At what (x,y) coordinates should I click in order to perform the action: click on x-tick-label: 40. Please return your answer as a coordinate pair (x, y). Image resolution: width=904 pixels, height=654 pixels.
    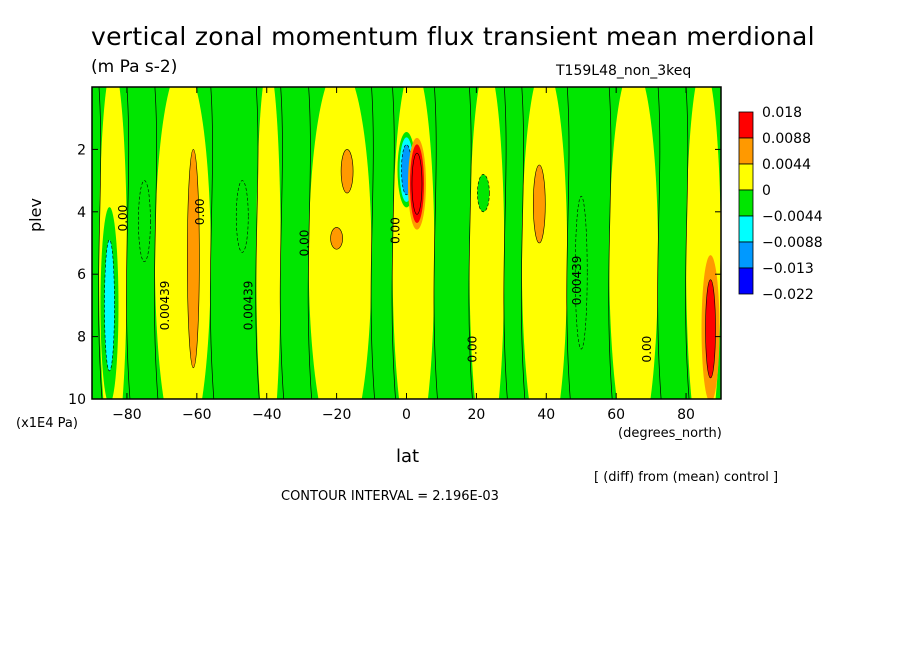
    Looking at the image, I should click on (546, 415).